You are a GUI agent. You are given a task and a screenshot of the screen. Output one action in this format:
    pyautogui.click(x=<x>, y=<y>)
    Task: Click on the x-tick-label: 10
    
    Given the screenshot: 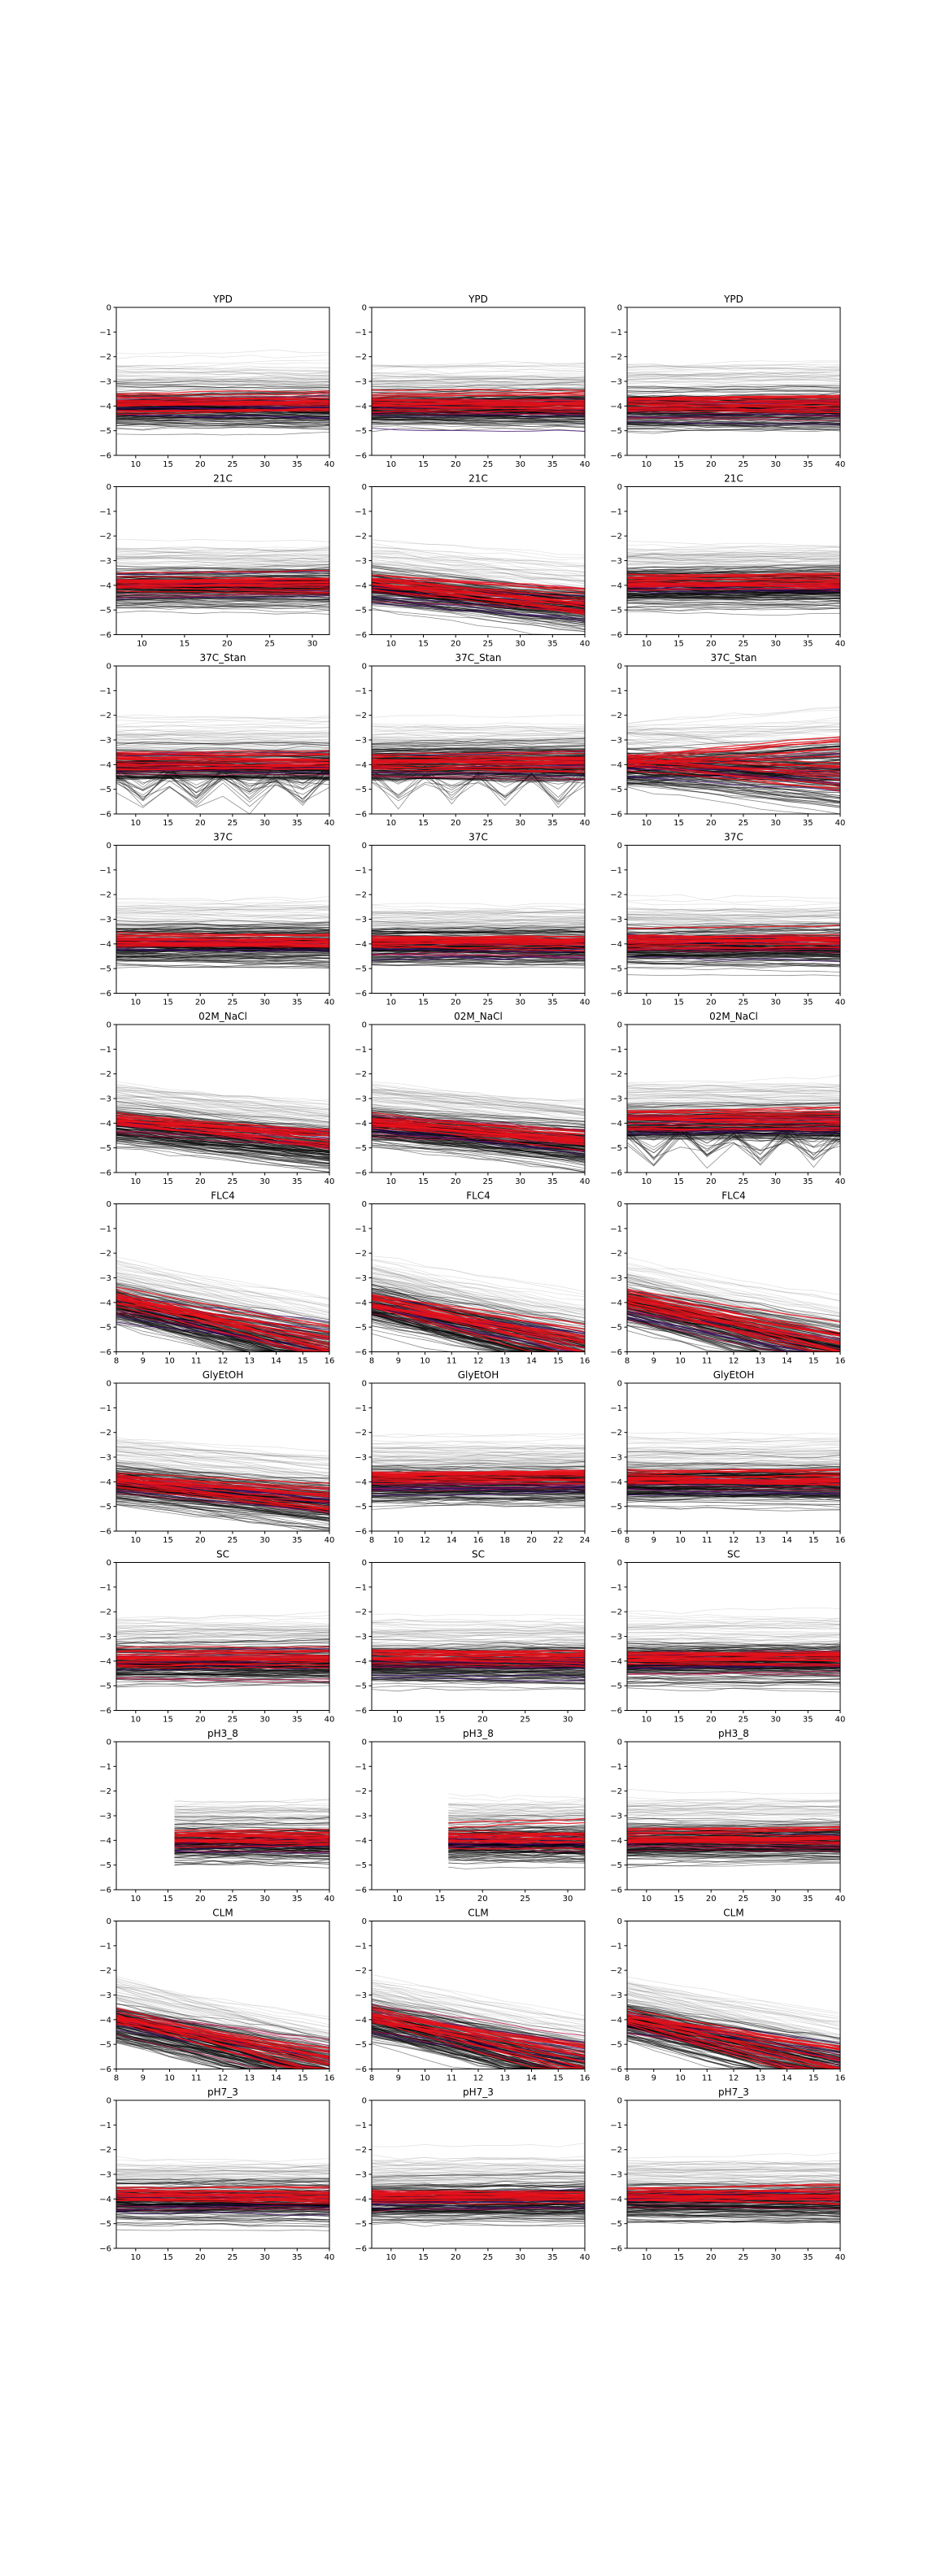 What is the action you would take?
    pyautogui.click(x=391, y=1181)
    